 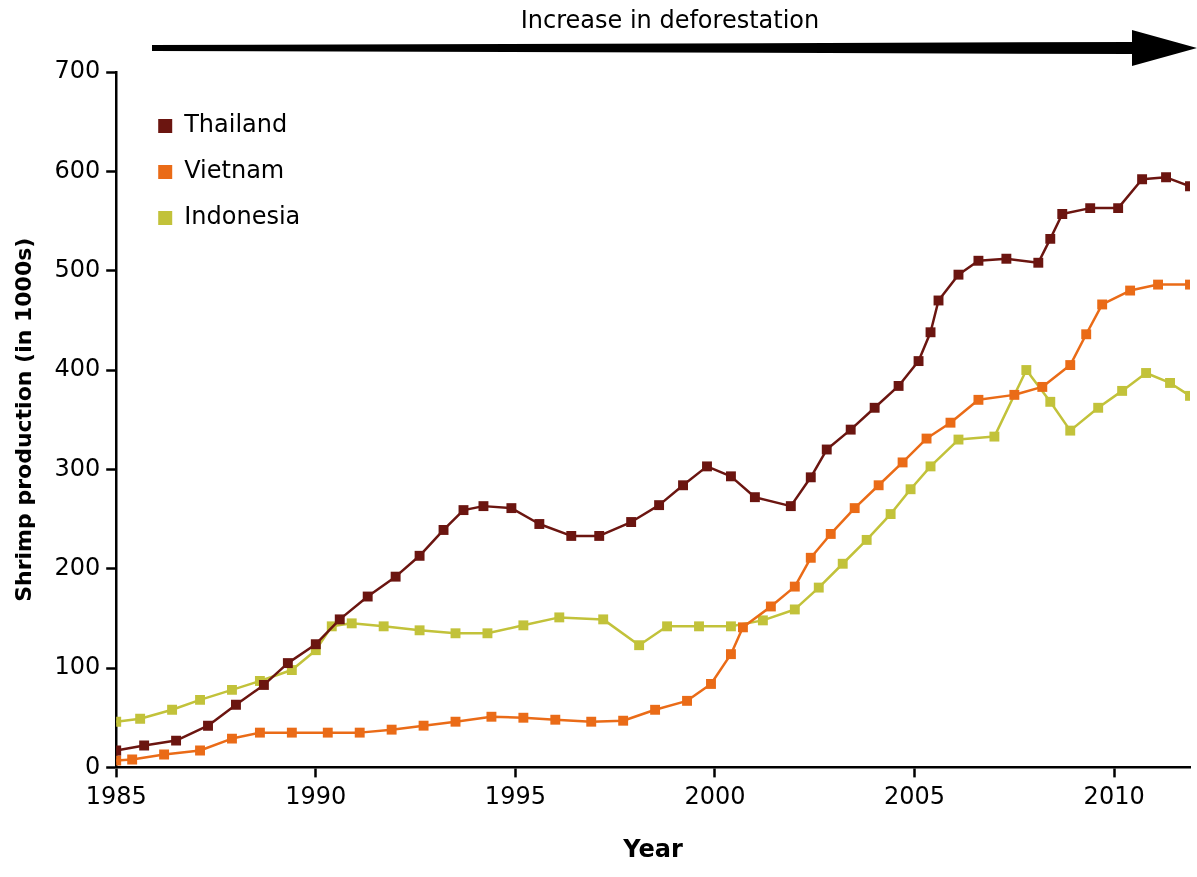 What do you see at coordinates (515, 796) in the screenshot?
I see `x-tick-label: 1995` at bounding box center [515, 796].